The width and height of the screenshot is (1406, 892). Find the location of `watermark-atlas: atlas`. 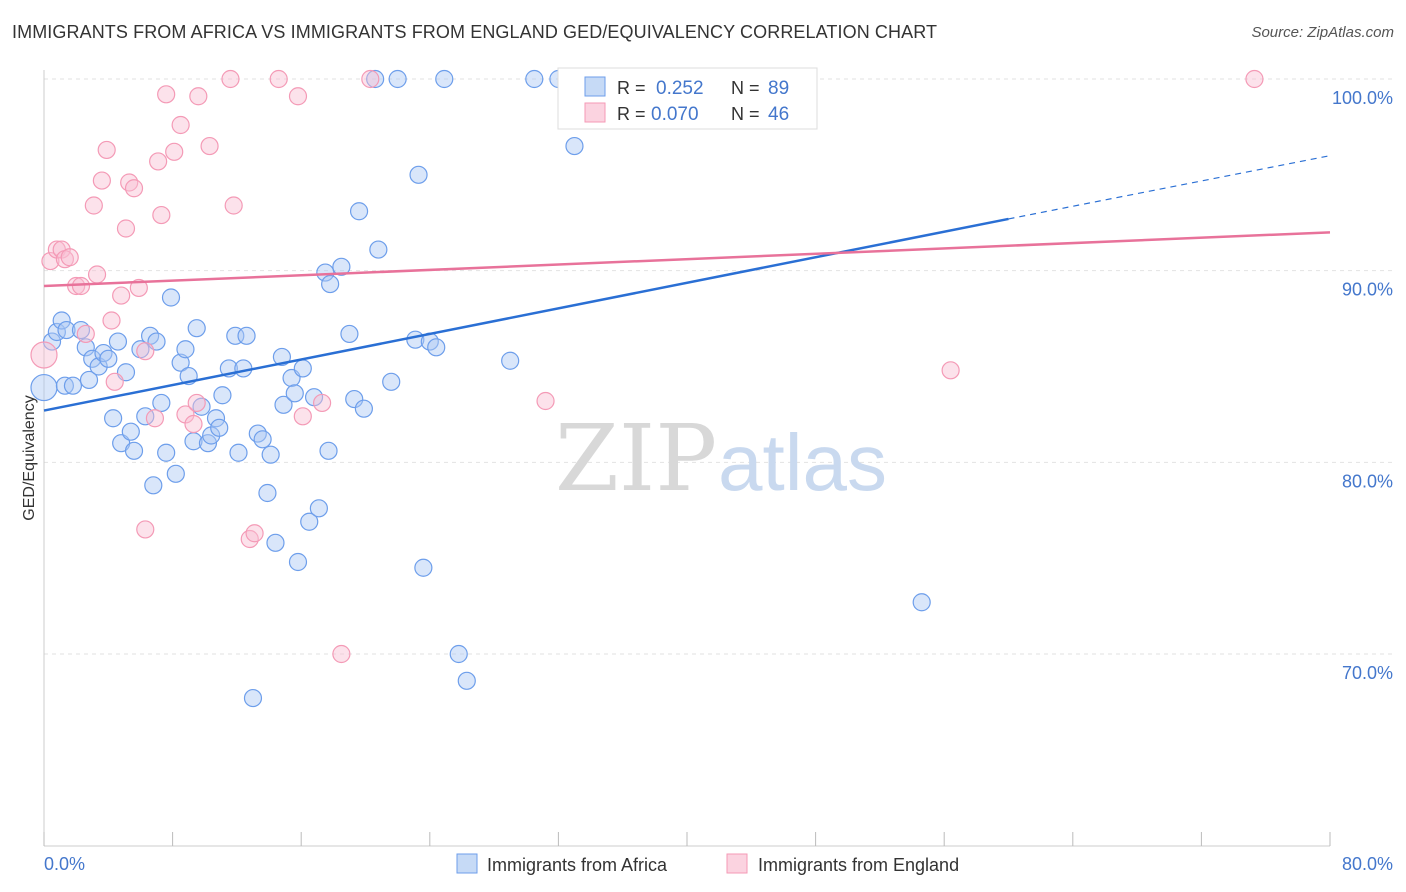

watermark-atlas: atlas is located at coordinates (802, 462).